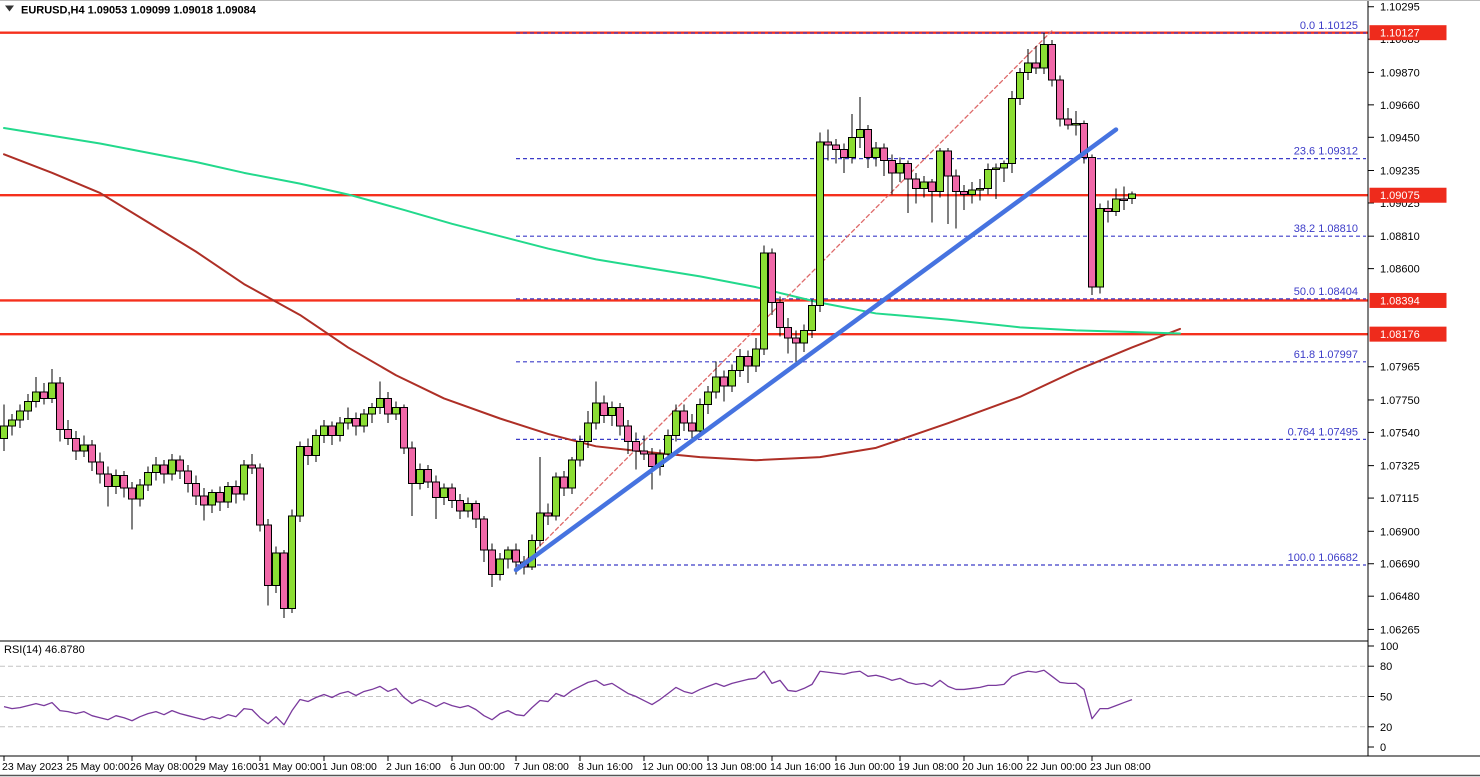 The image size is (1480, 777). Describe the element at coordinates (290, 767) in the screenshot. I see `time-label: 31 May 00:00` at that location.